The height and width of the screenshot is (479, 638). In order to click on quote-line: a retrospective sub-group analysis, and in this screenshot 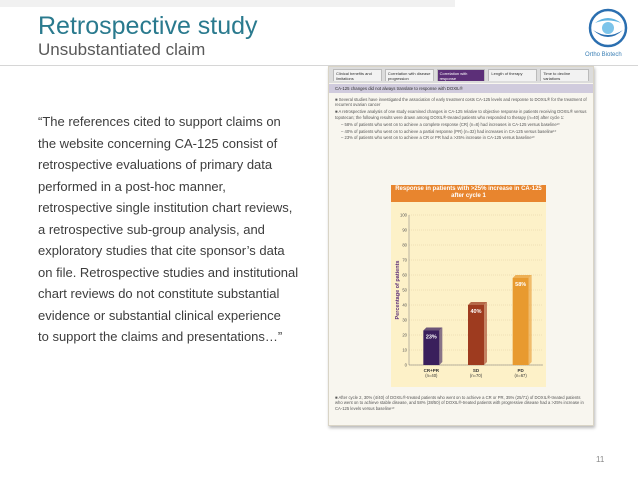, I will do `click(151, 229)`.